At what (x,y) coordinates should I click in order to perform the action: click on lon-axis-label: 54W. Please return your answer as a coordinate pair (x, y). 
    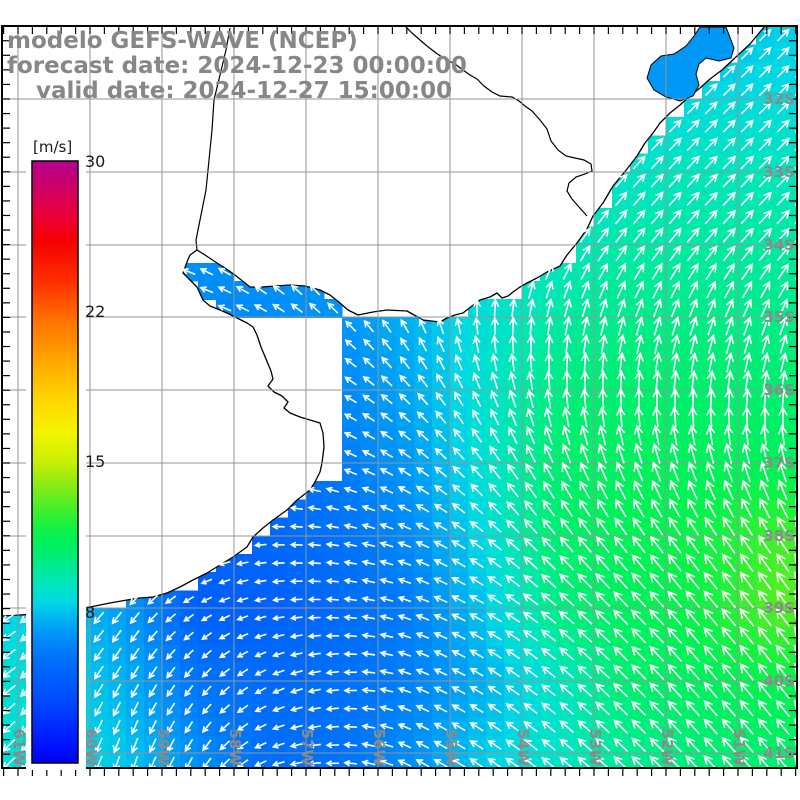
    Looking at the image, I should click on (523, 748).